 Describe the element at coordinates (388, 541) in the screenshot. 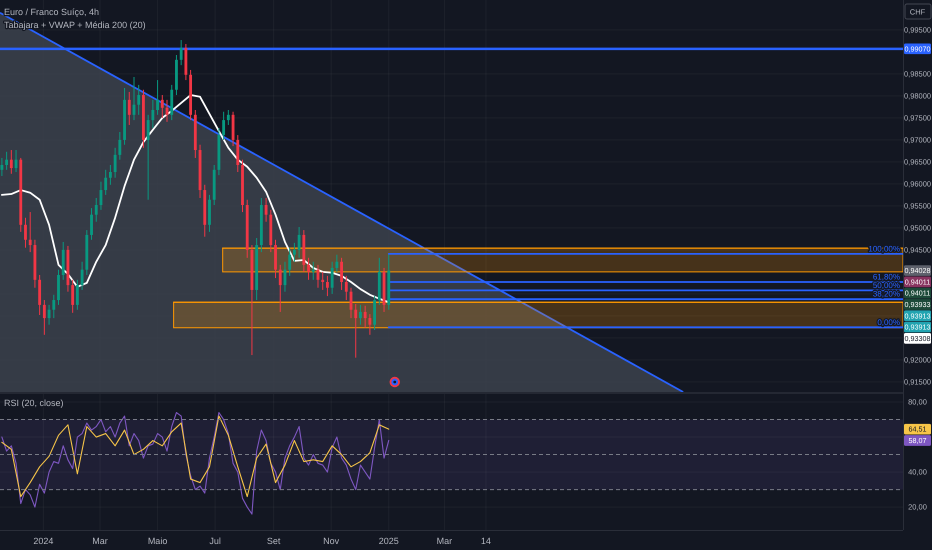

I see `x-tick-label: 2025` at that location.